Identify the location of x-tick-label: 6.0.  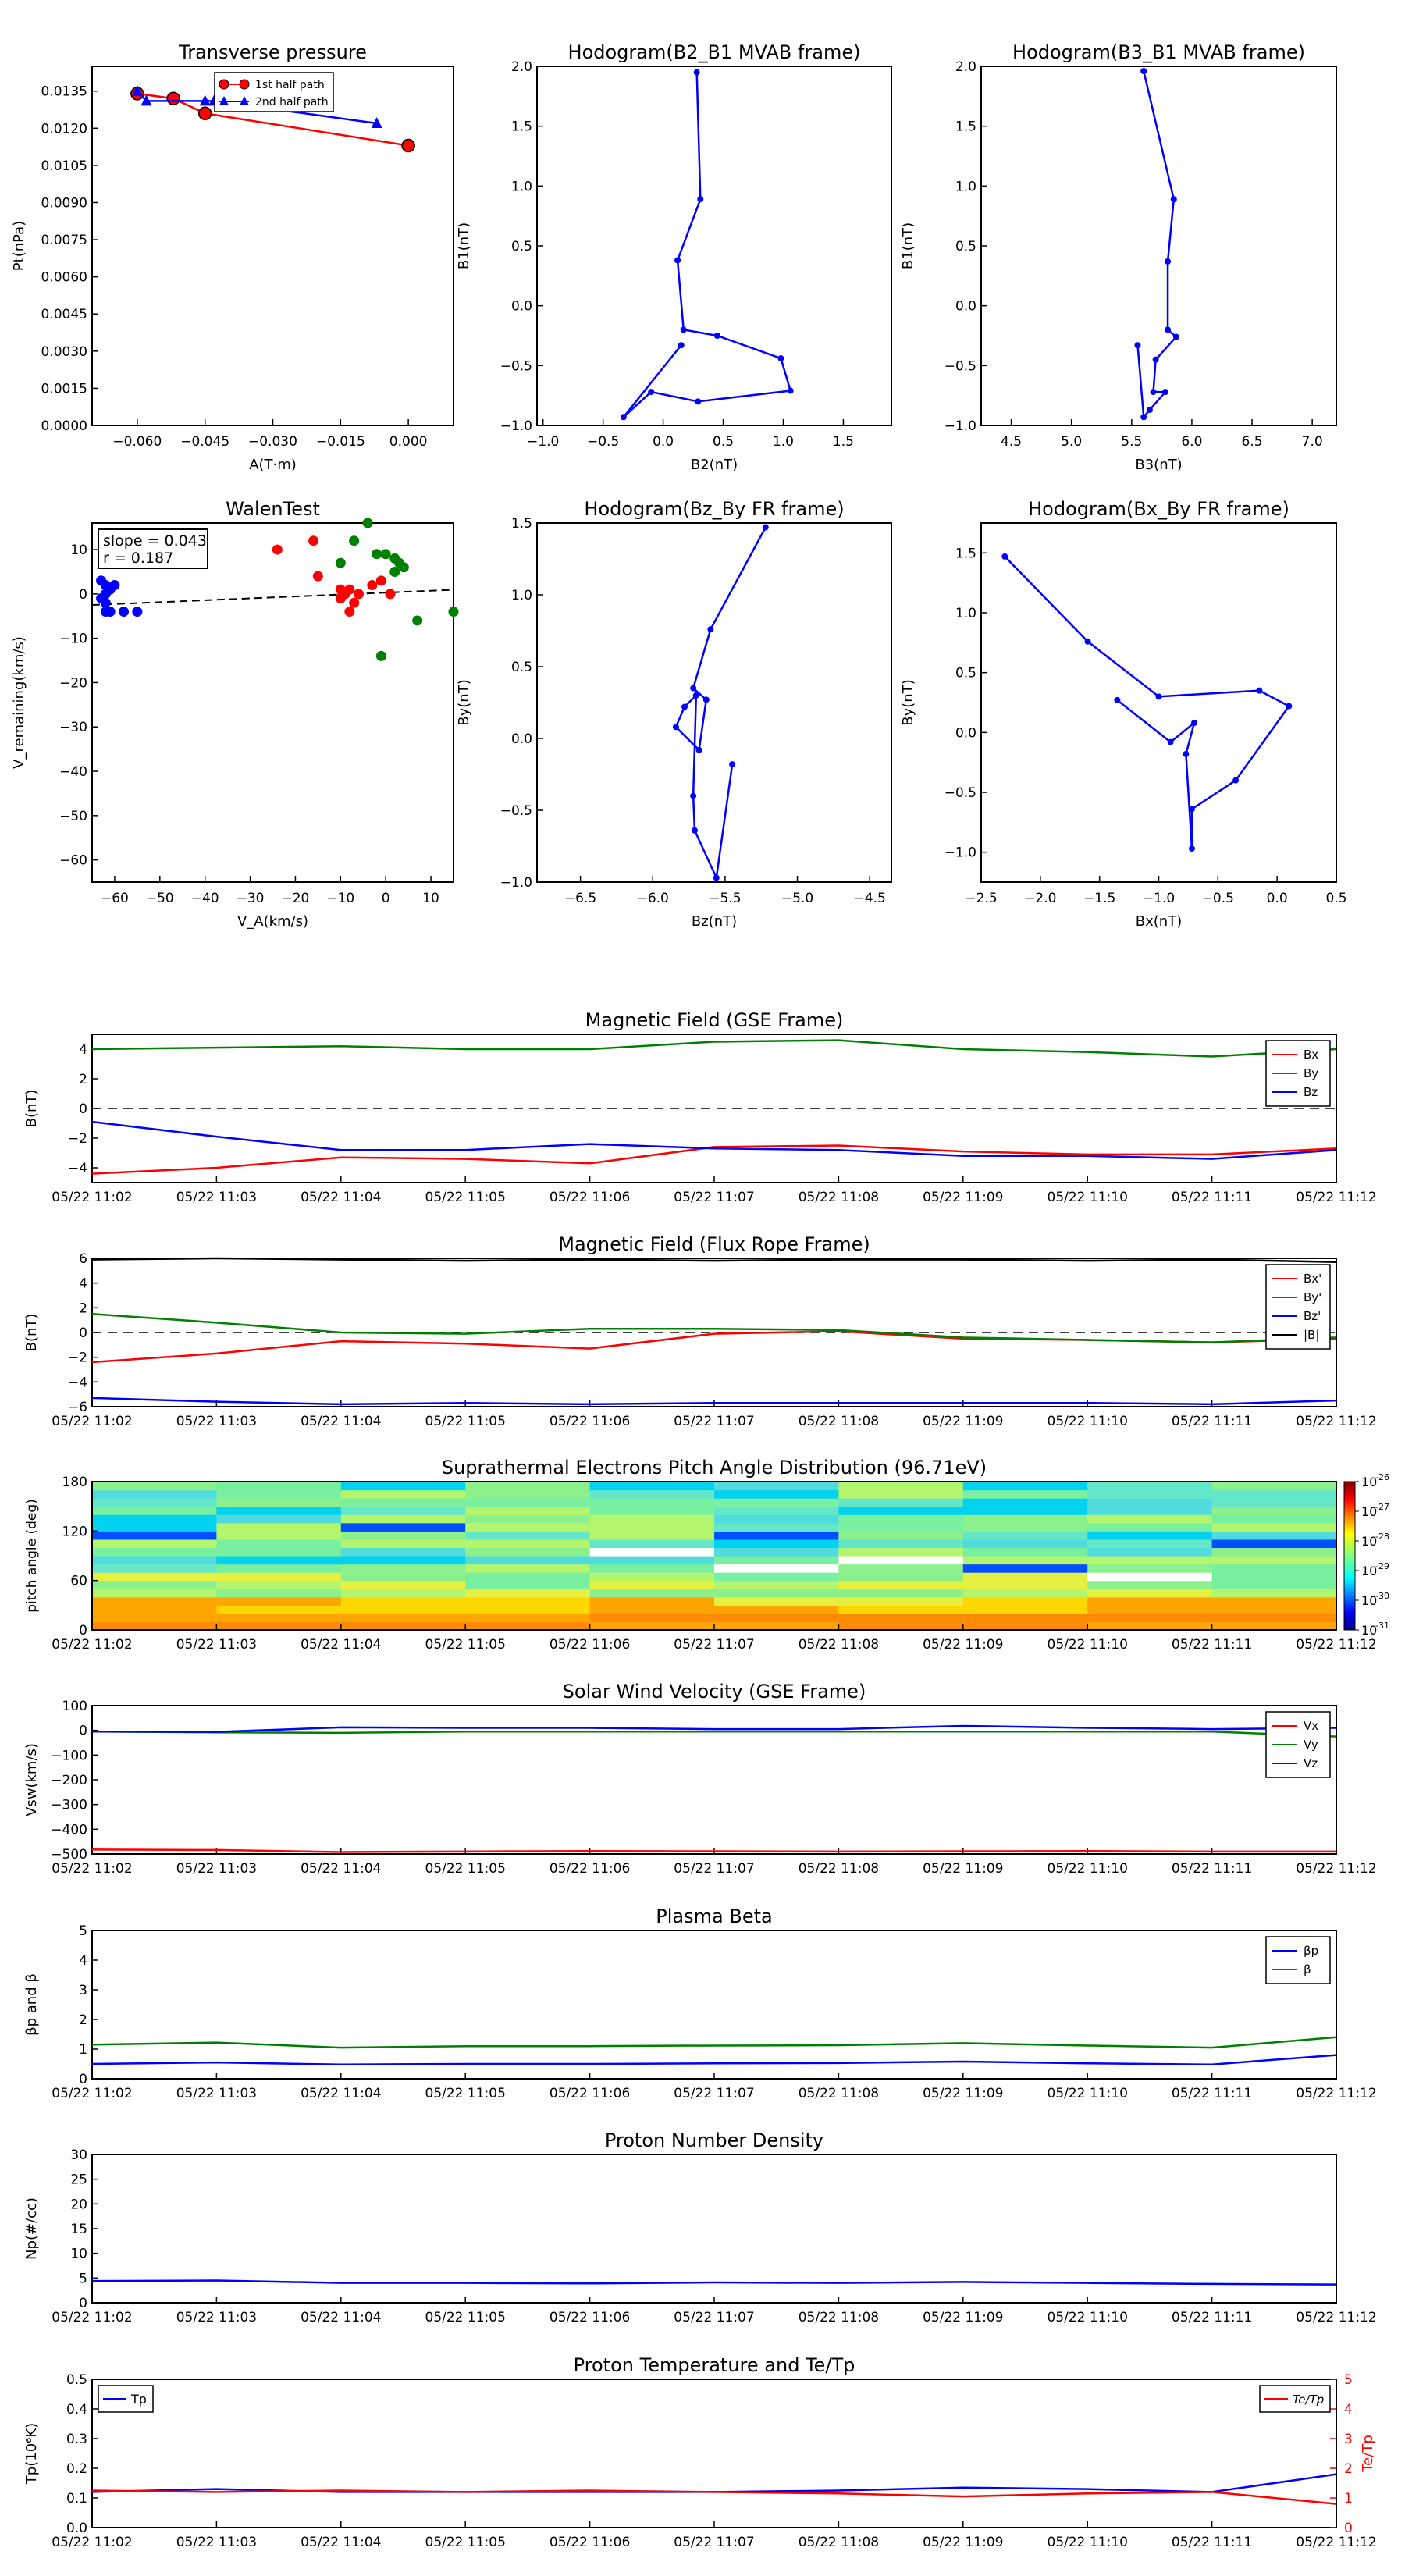
(1191, 442).